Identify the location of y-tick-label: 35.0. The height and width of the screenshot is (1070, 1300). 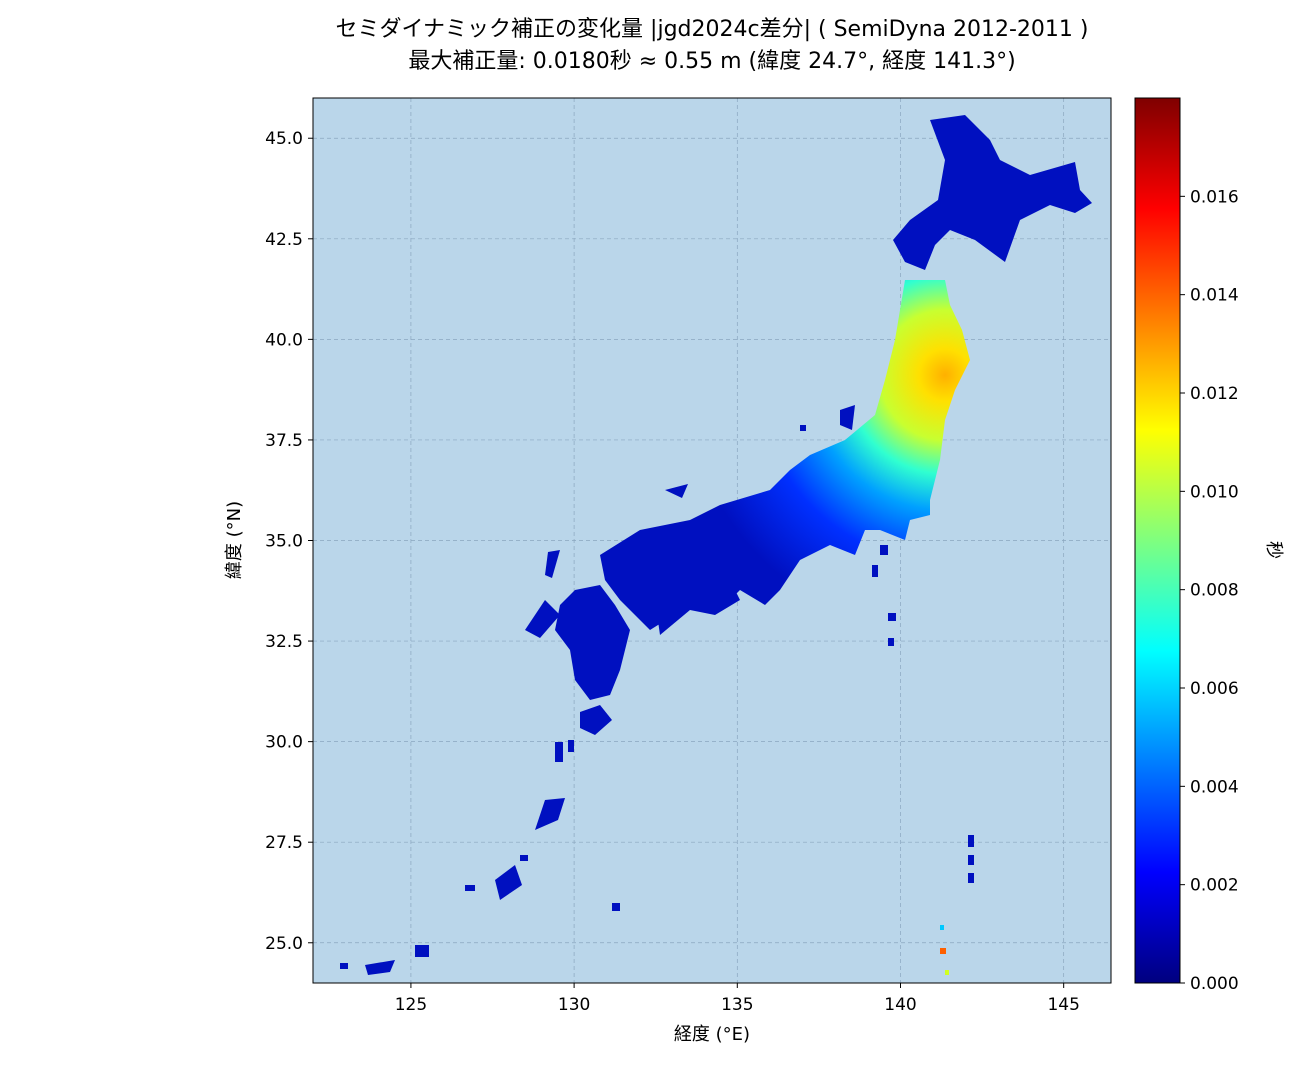
(284, 542).